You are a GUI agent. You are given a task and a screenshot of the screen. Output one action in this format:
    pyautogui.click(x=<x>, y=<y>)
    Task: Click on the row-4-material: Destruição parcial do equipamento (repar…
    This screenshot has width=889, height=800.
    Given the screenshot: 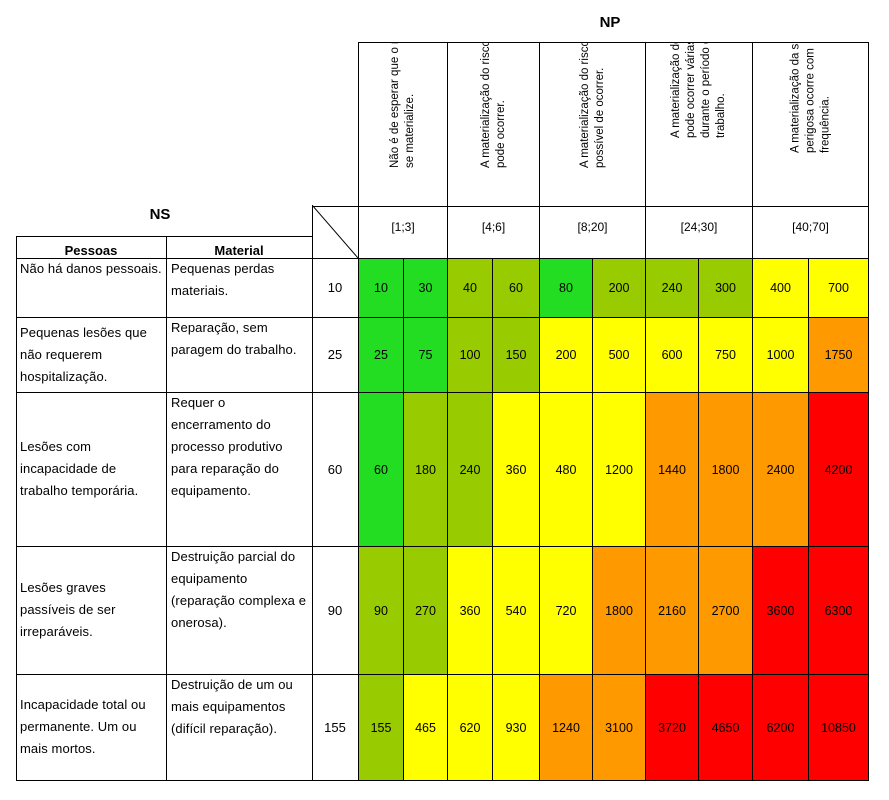 What is the action you would take?
    pyautogui.click(x=239, y=589)
    